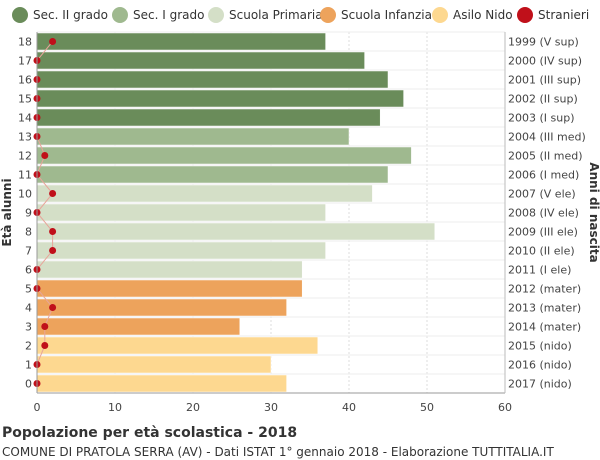 This screenshot has height=460, width=600. I want to click on y-tick-label: 0, so click(28, 384).